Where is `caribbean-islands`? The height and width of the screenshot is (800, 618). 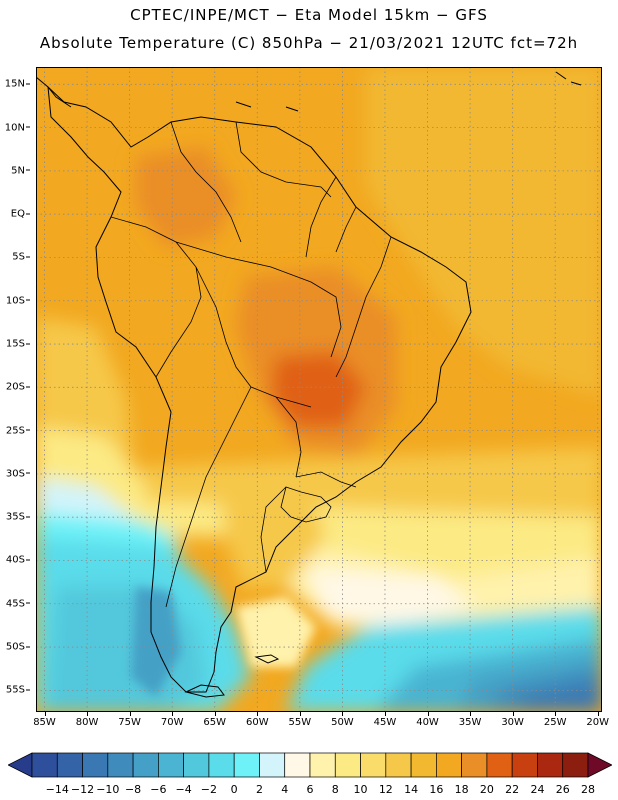 caribbean-islands is located at coordinates (408, 91).